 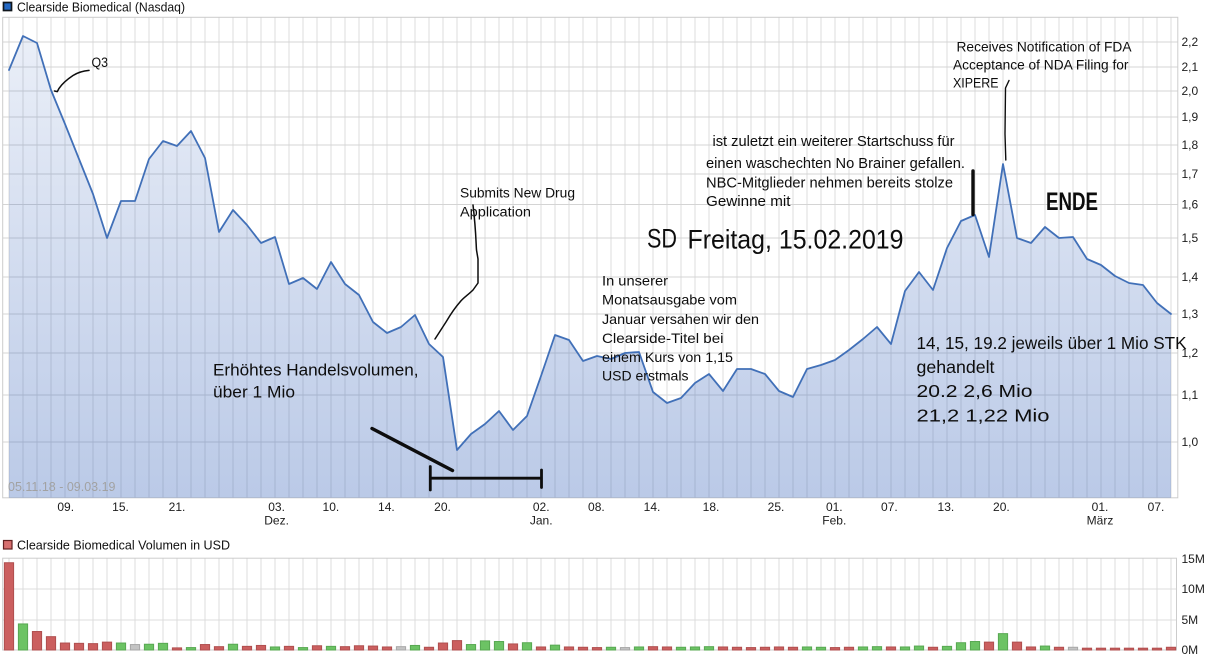 I want to click on svg-text: 2,0, so click(x=1190, y=91).